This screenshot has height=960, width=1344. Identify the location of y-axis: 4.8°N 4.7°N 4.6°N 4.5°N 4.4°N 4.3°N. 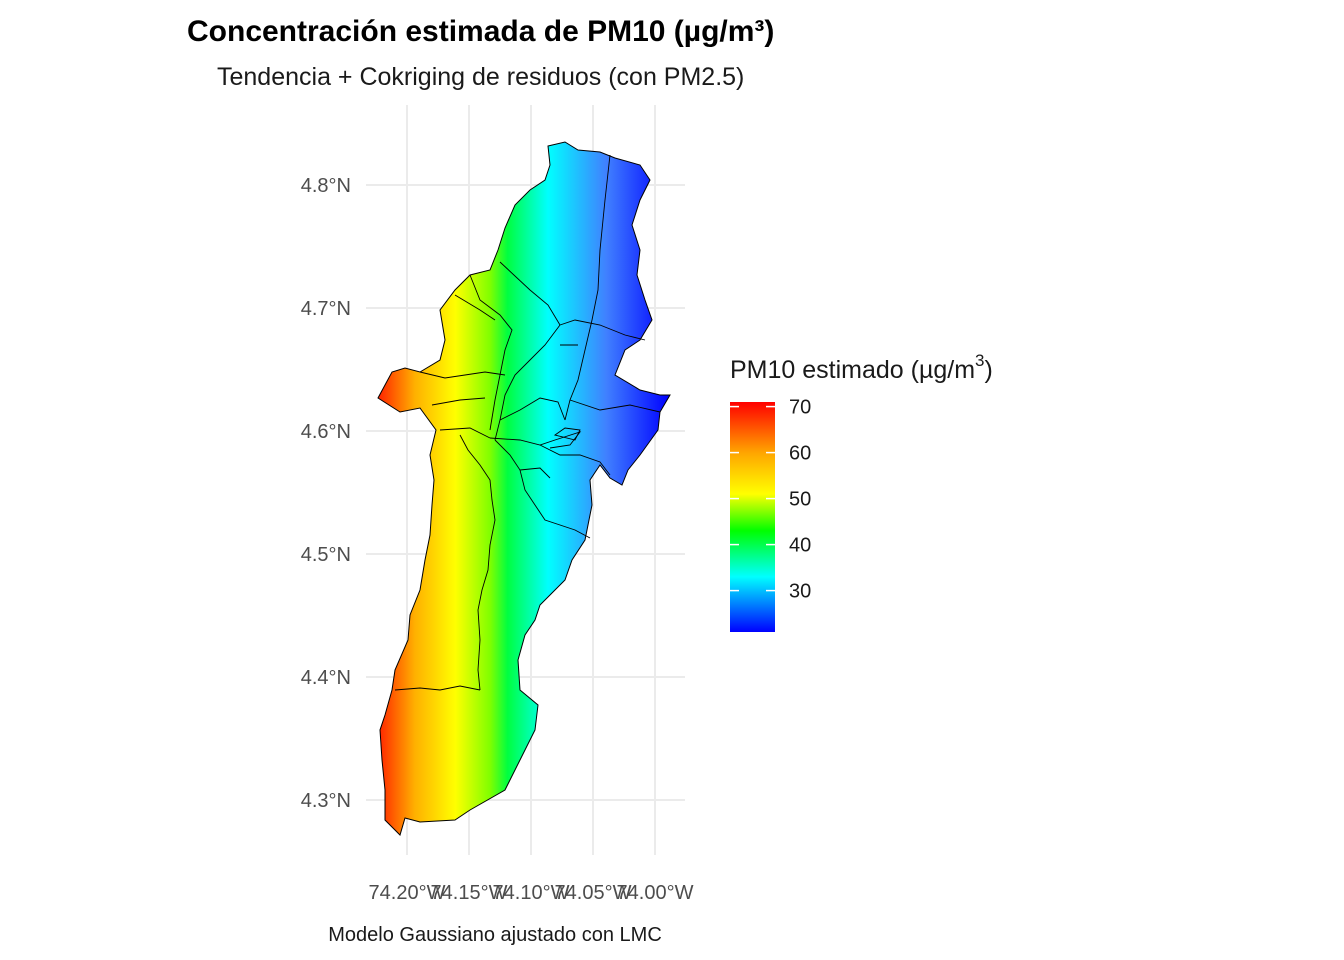
(326, 493).